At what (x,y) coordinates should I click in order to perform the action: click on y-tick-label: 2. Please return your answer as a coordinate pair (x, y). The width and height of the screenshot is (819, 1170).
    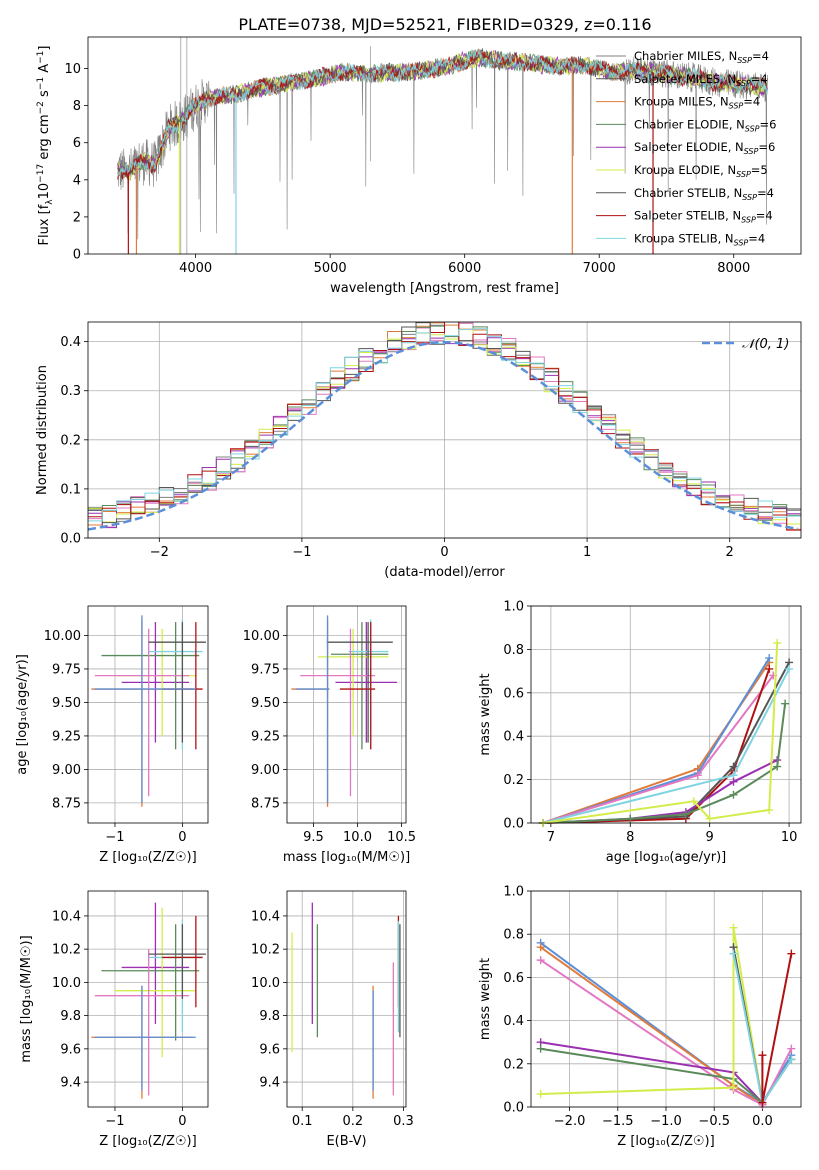
    Looking at the image, I should click on (77, 217).